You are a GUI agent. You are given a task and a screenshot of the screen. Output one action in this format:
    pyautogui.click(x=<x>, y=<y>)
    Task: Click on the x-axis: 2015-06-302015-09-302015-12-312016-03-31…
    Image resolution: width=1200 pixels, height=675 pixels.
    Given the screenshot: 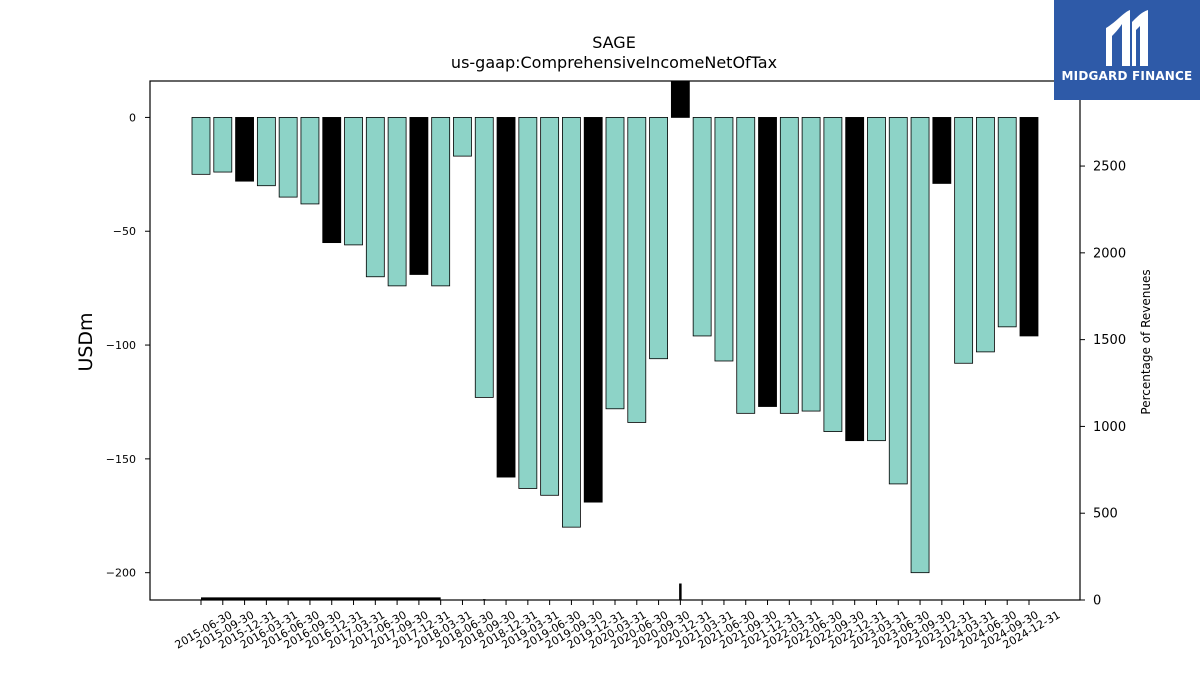 What is the action you would take?
    pyautogui.click(x=618, y=626)
    